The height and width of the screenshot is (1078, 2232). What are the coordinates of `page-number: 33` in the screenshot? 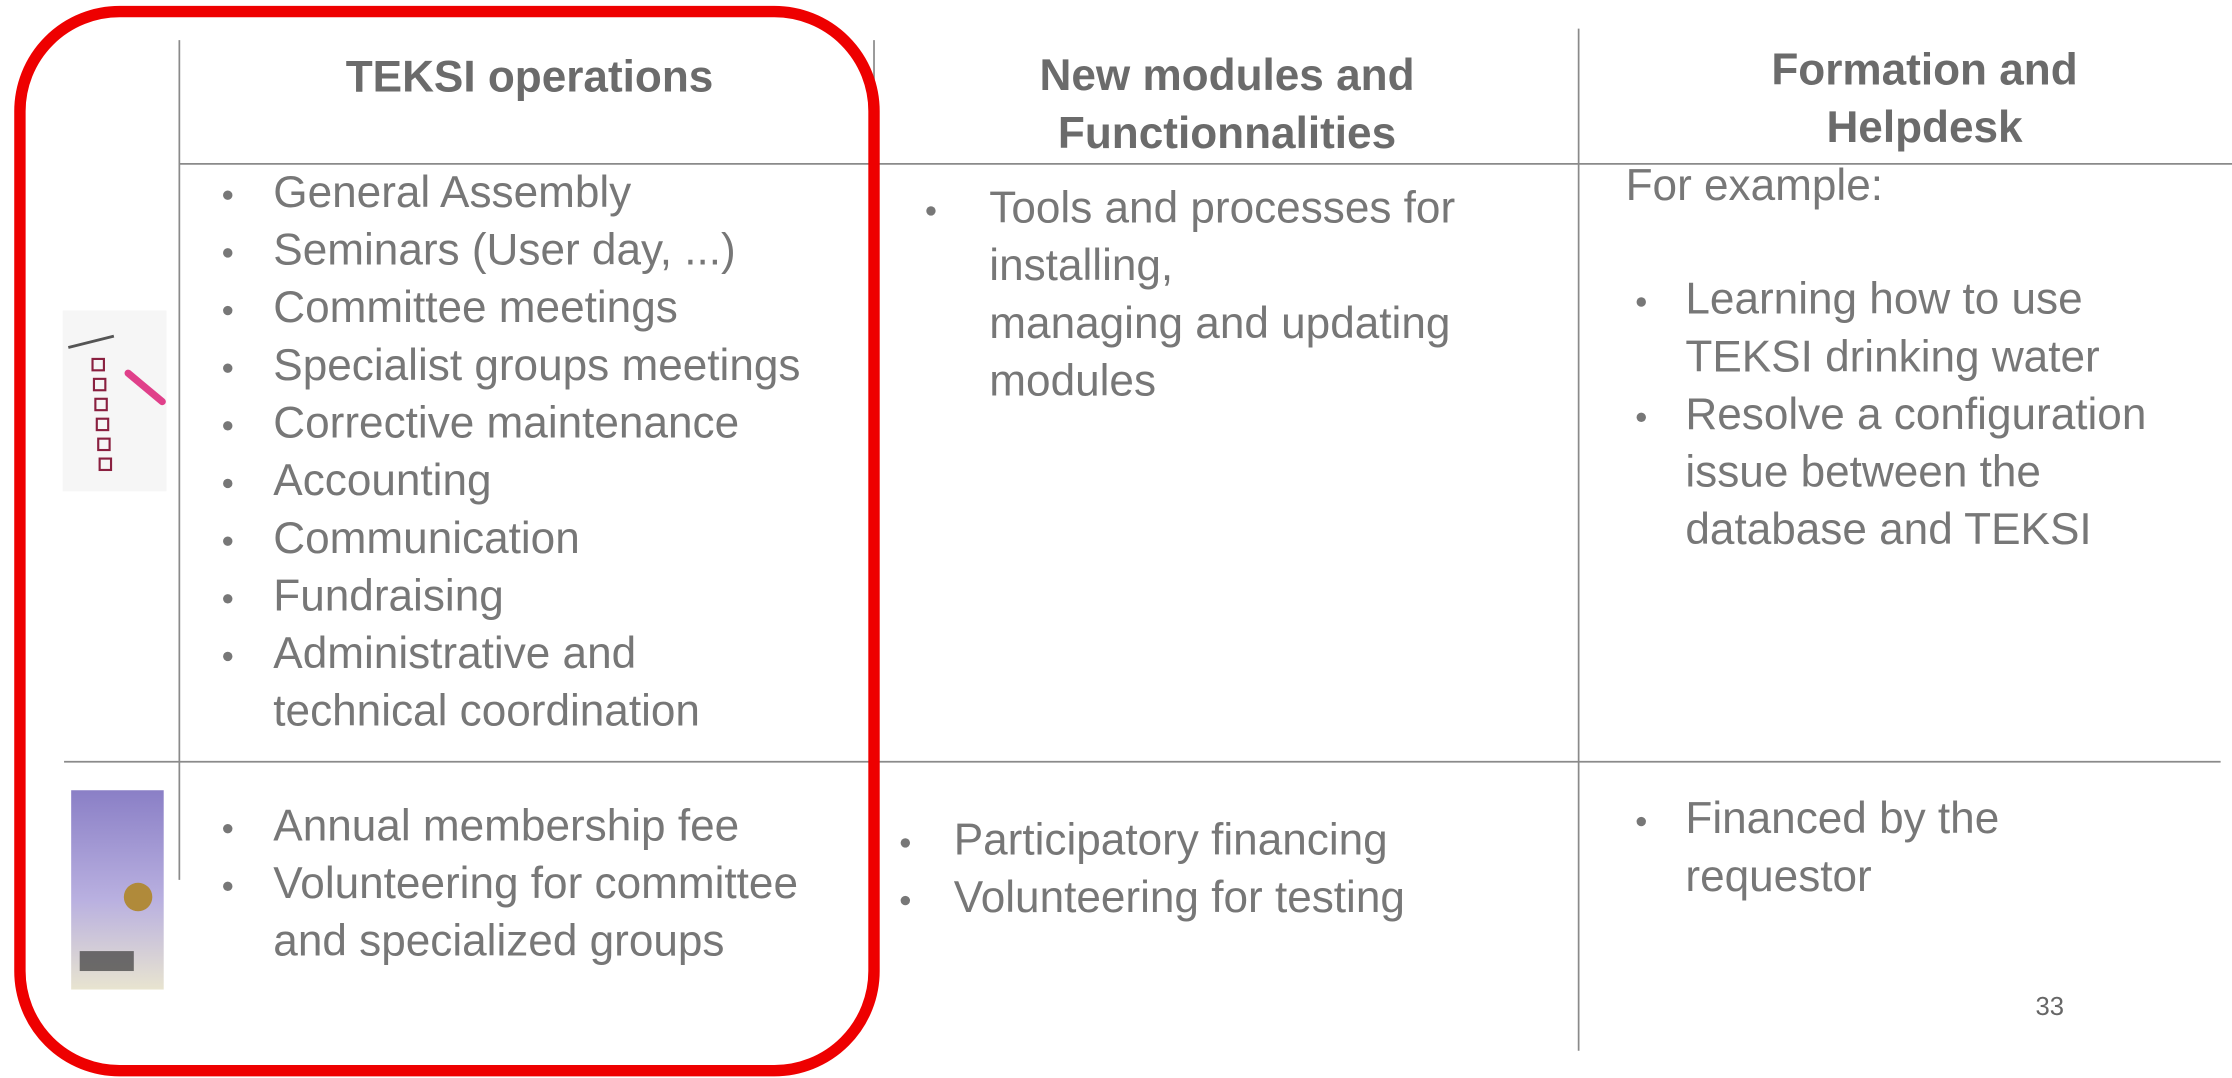 It's located at (2050, 1007).